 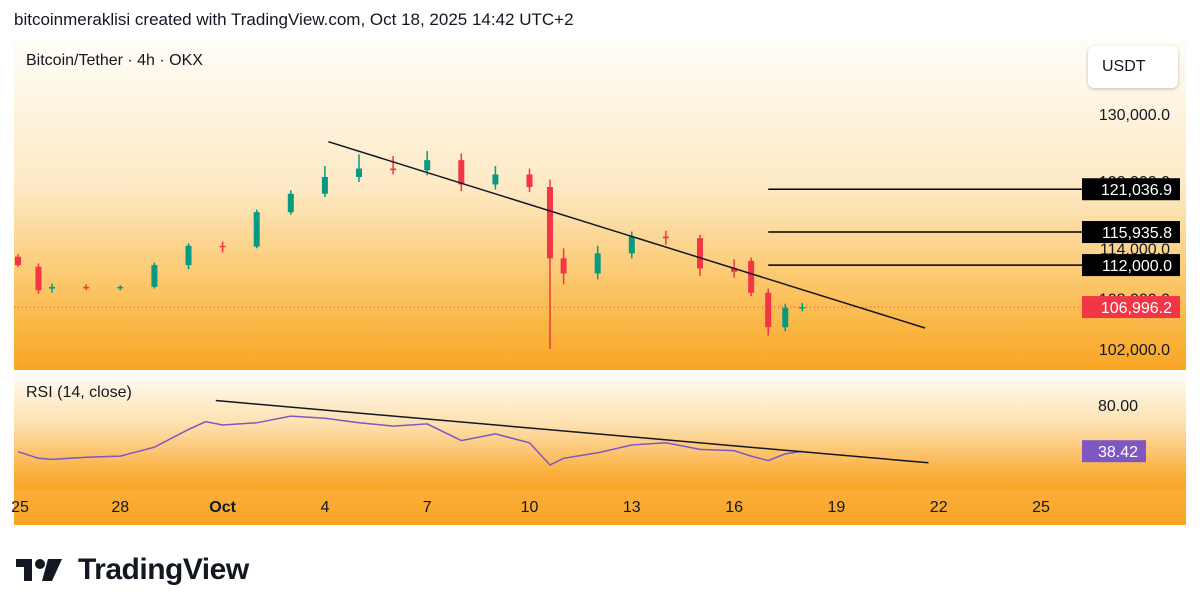 What do you see at coordinates (39, 570) in the screenshot?
I see `tradingview-logo-icon` at bounding box center [39, 570].